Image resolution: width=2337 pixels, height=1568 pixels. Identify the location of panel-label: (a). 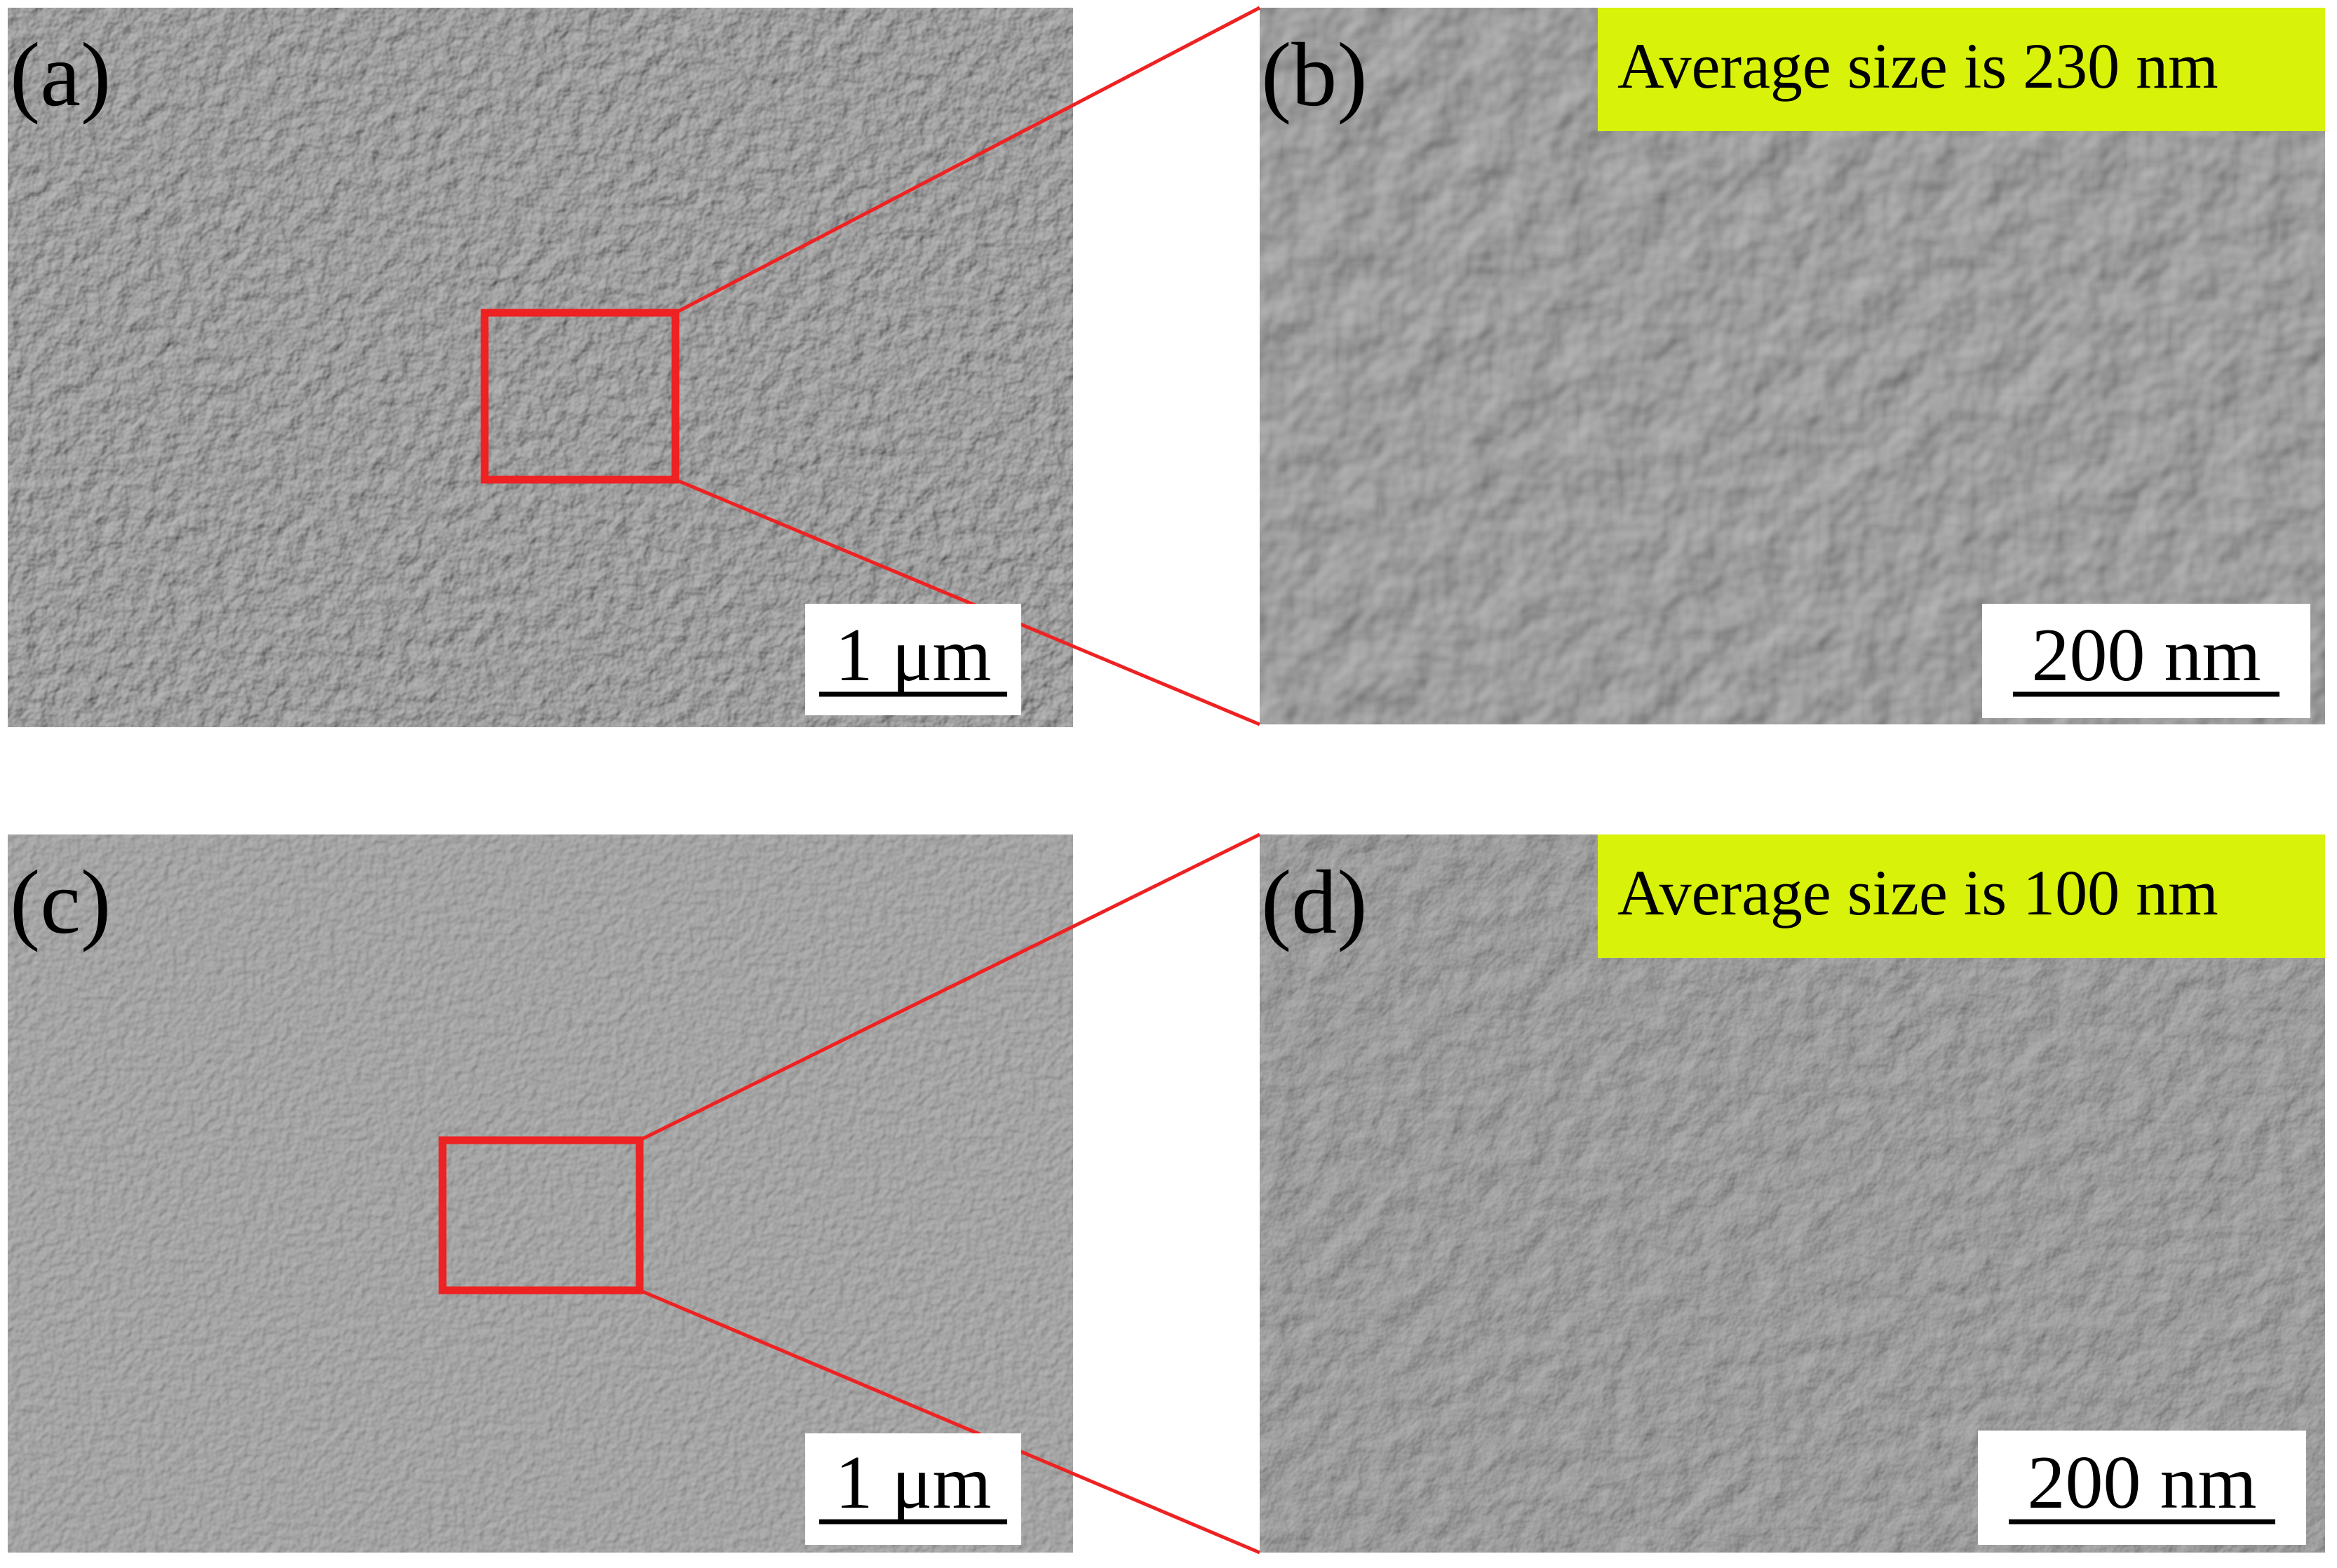
(60, 75).